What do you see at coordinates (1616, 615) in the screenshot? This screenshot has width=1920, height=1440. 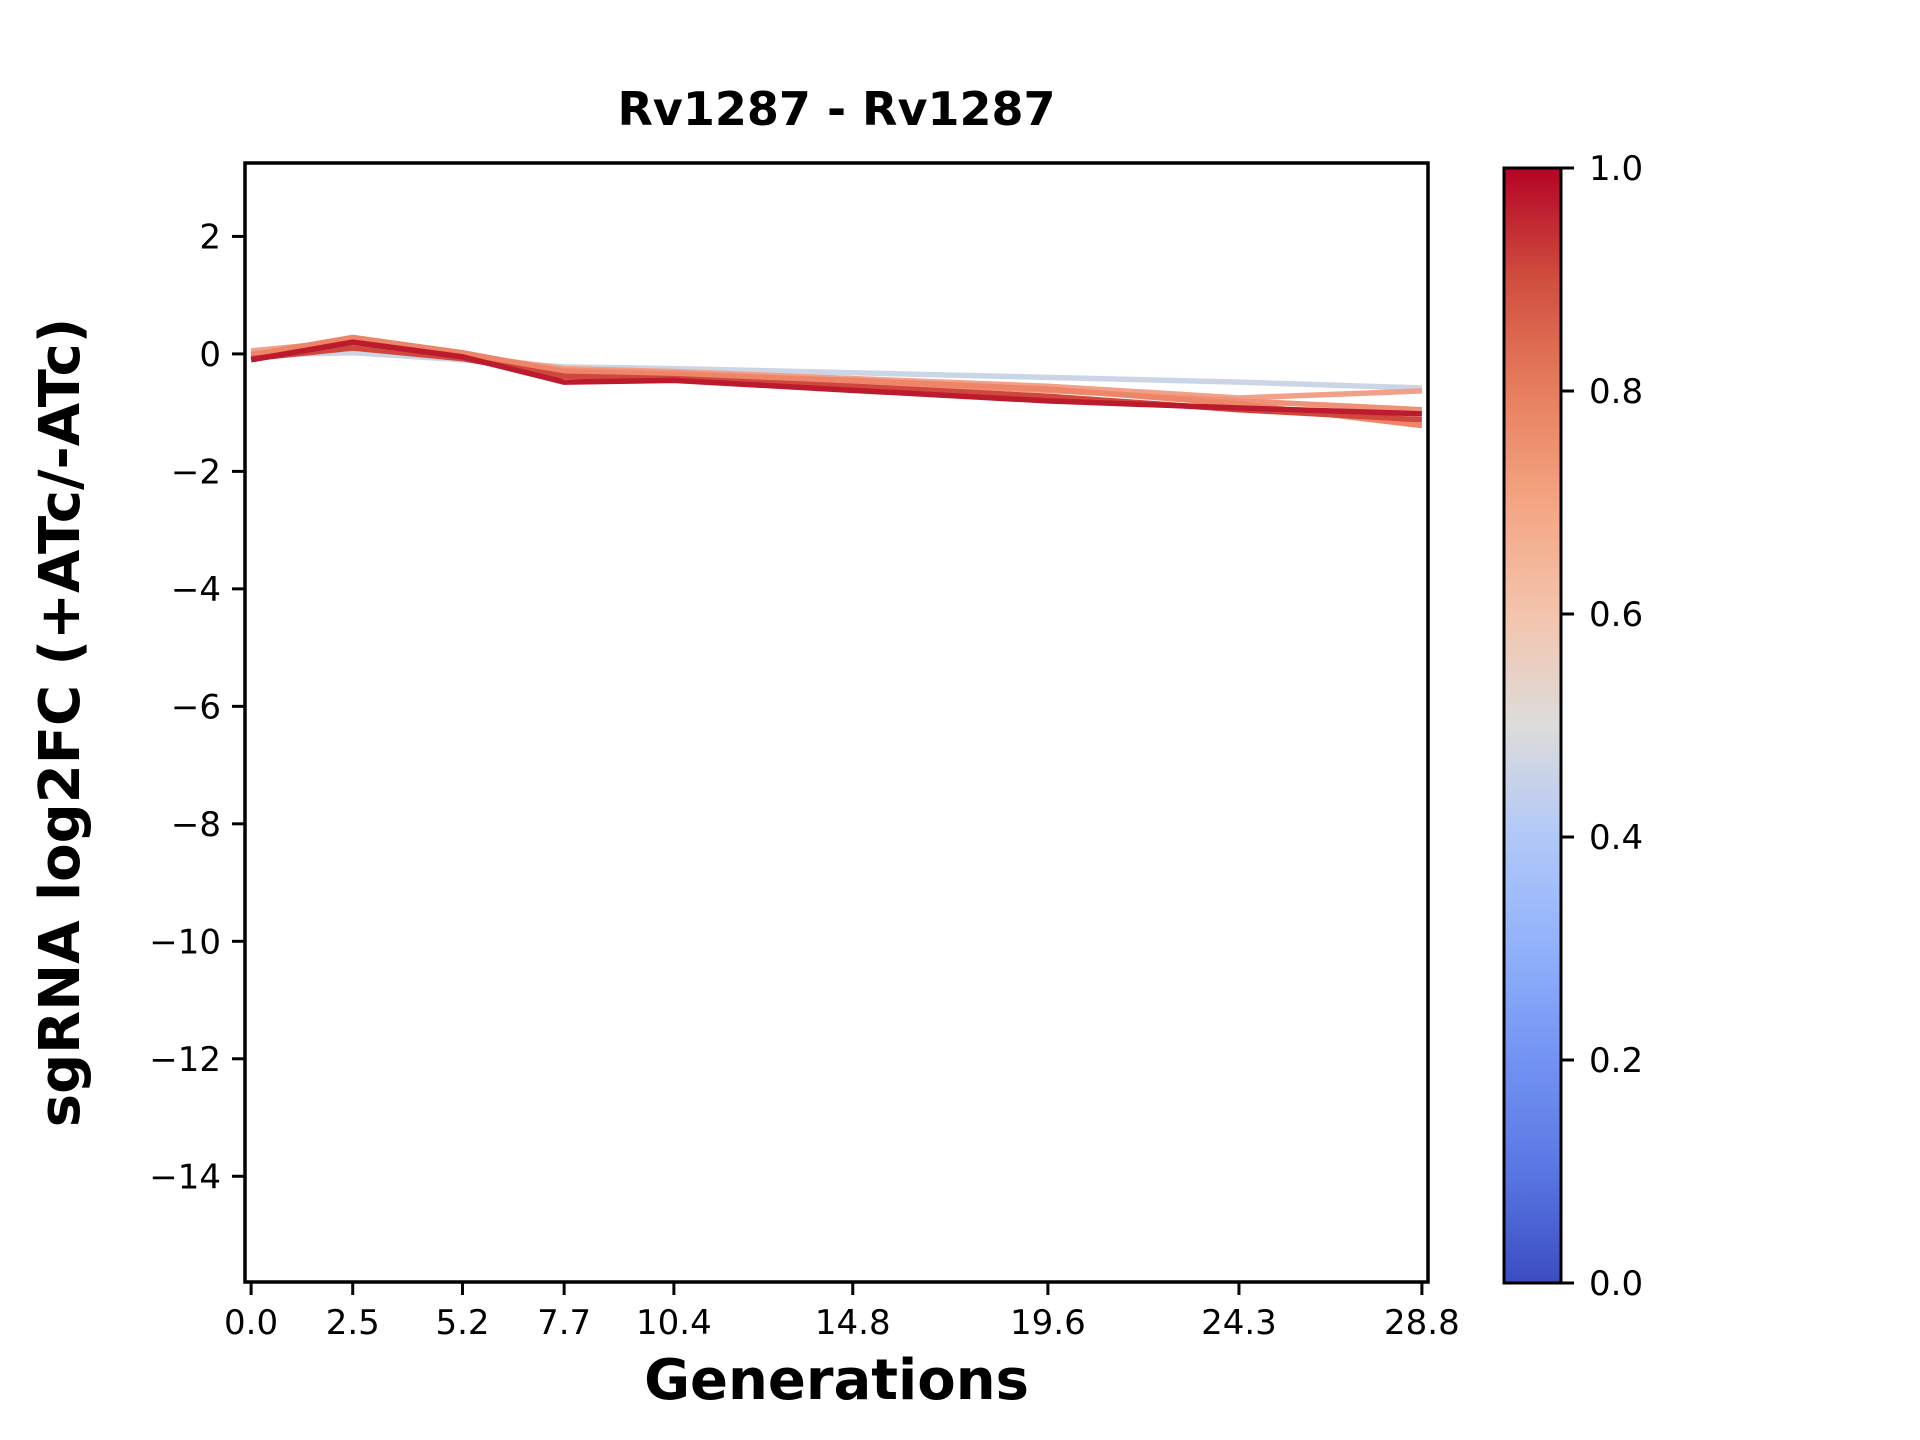 I see `colorbar-tick-label: 0.6` at bounding box center [1616, 615].